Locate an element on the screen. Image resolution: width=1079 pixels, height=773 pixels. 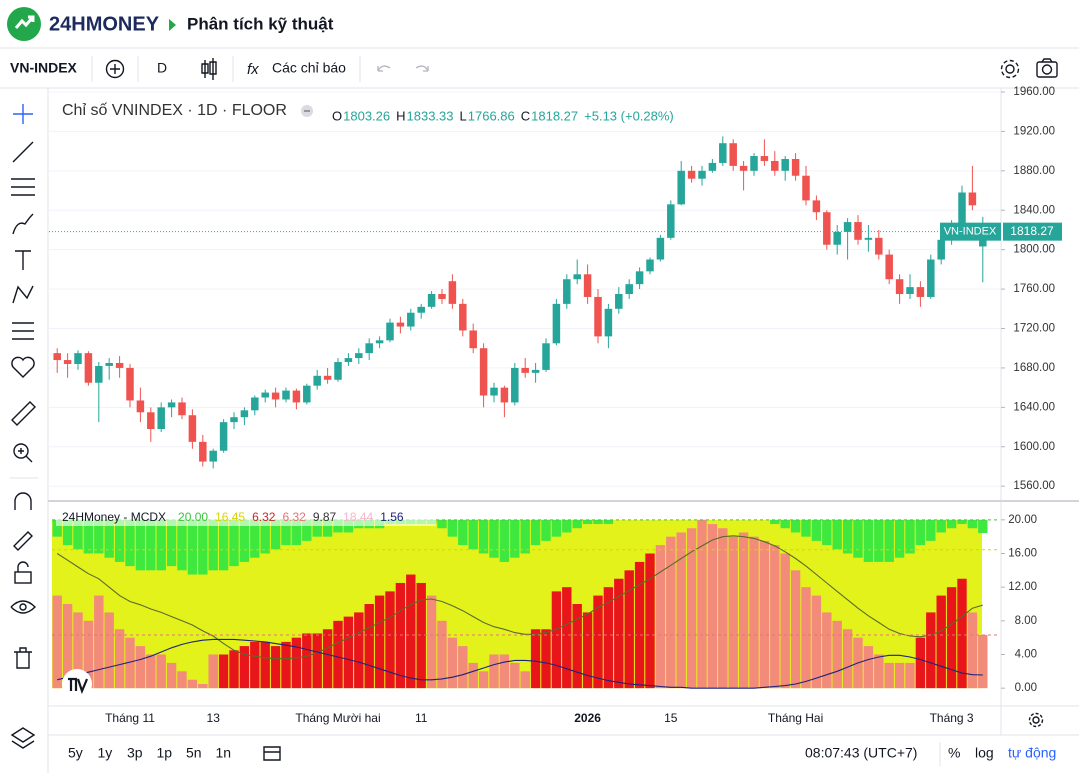
lock-draw-tool is located at coordinates (23, 541).